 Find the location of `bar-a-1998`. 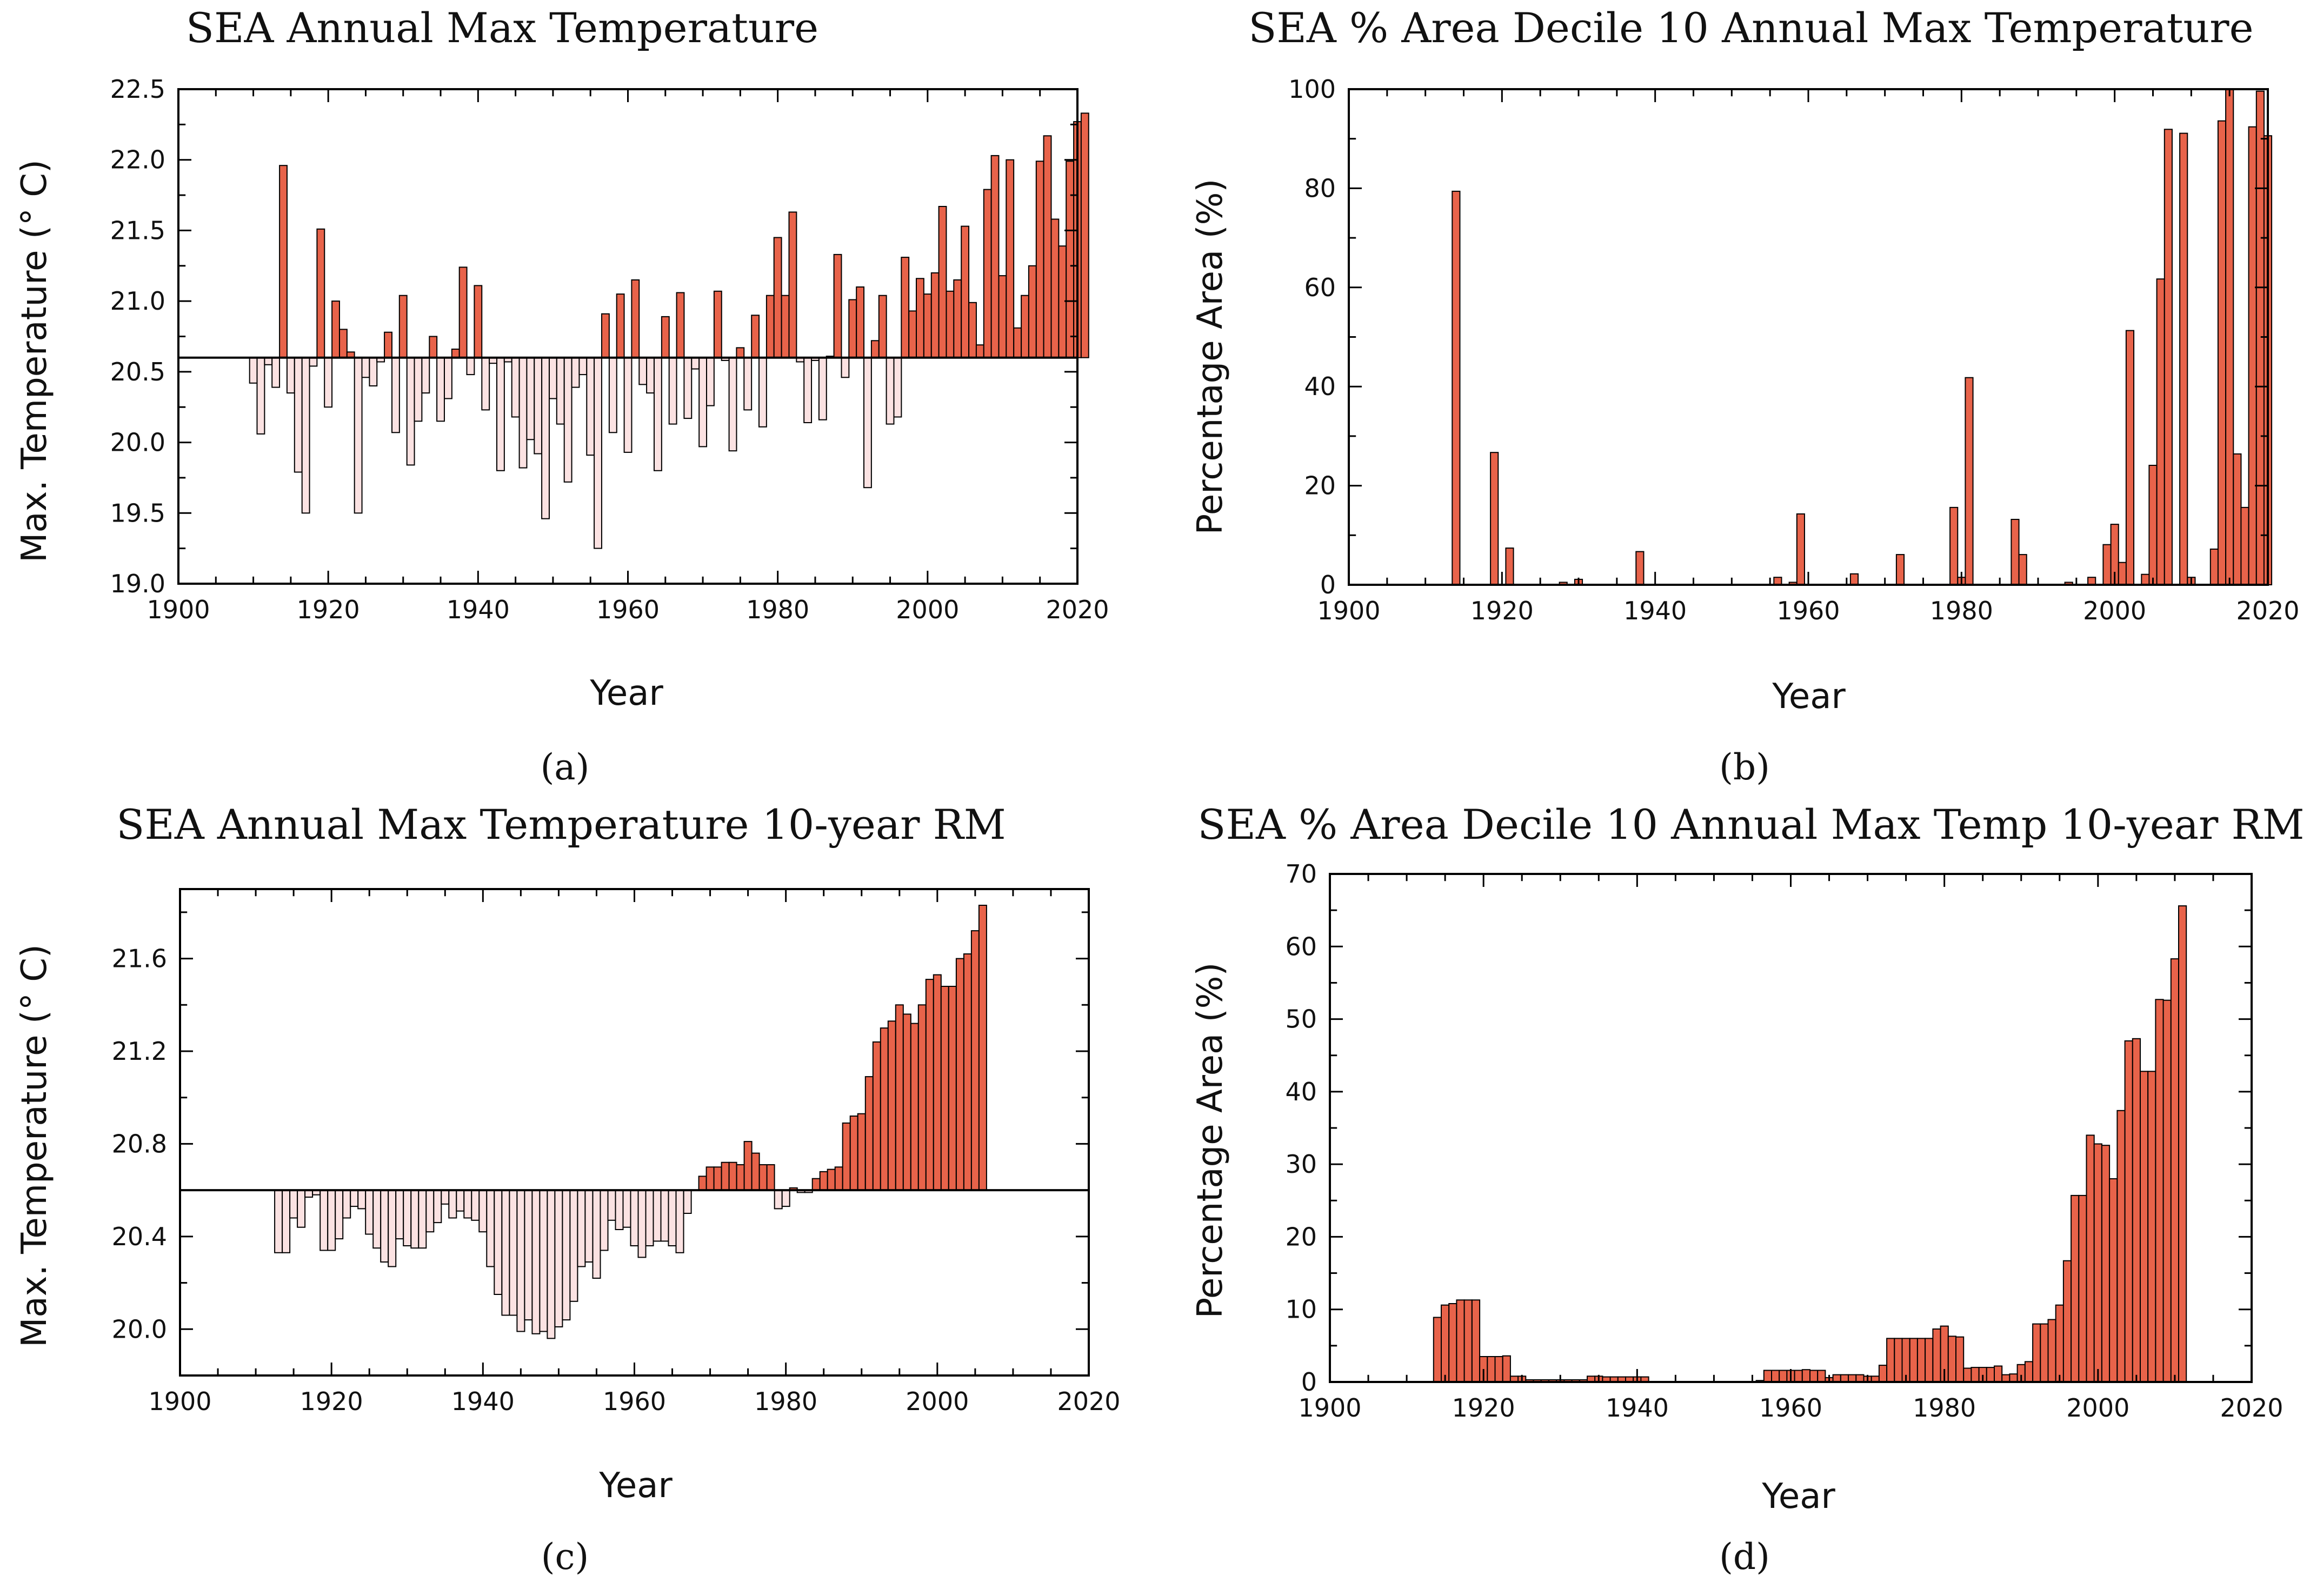

bar-a-1998 is located at coordinates (913, 334).